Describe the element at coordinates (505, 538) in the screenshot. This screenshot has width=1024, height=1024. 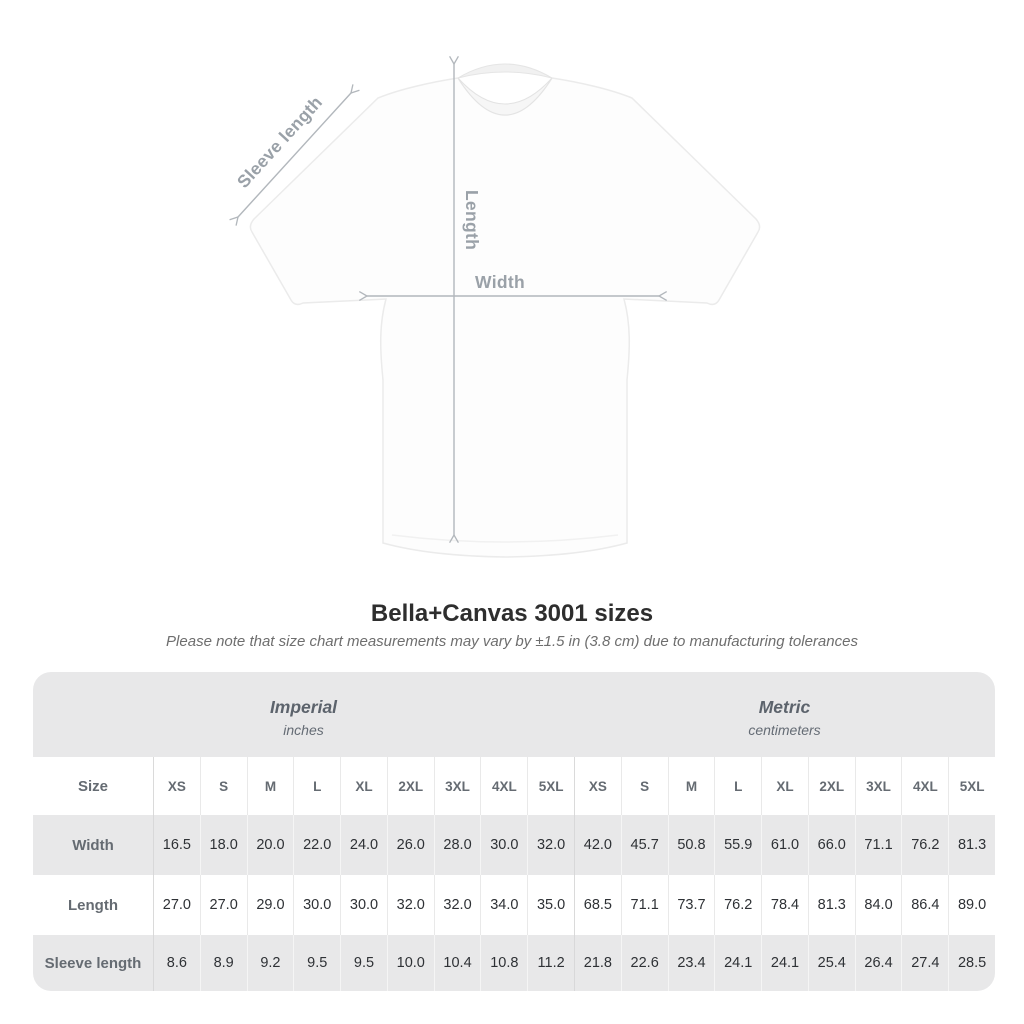
I see `hem-stitch` at that location.